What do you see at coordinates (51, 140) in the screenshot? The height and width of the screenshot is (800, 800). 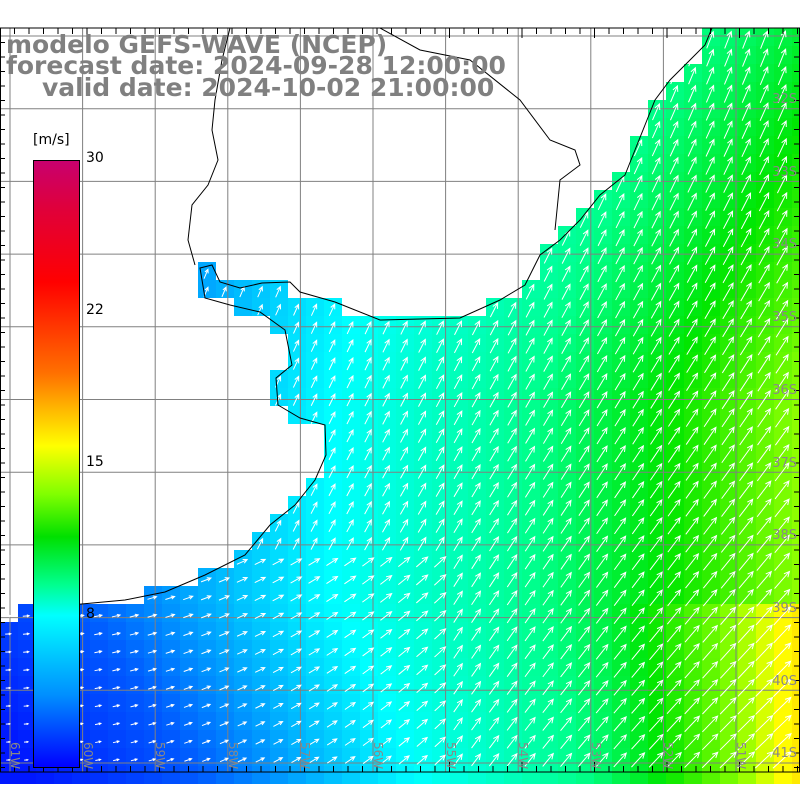 I see `colorbar-units: [m/s]` at bounding box center [51, 140].